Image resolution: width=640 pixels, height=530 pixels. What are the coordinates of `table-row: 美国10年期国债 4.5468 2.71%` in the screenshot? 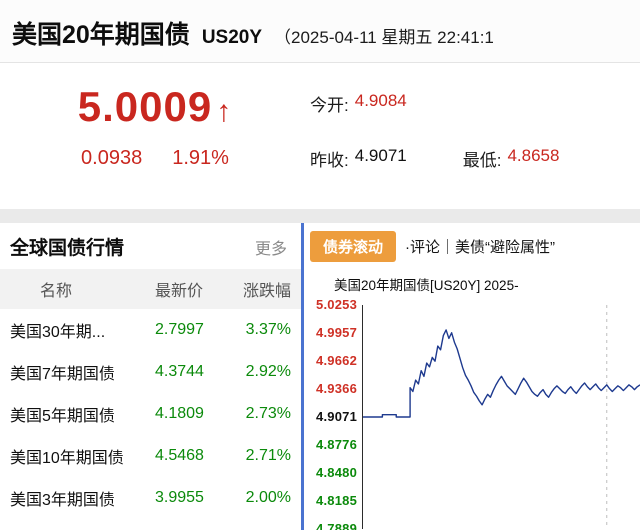 It's located at (150, 456).